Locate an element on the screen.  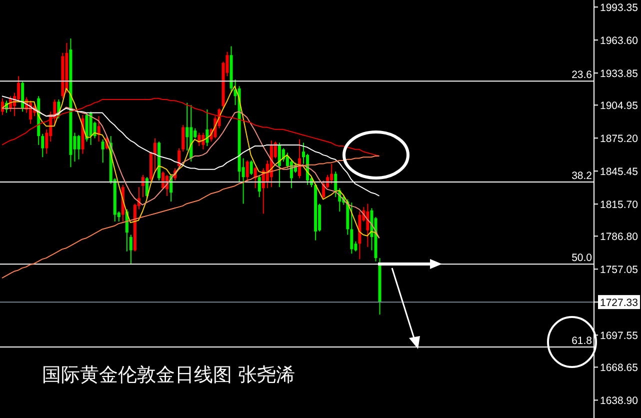
y-tick-label: 1757.05 is located at coordinates (619, 270).